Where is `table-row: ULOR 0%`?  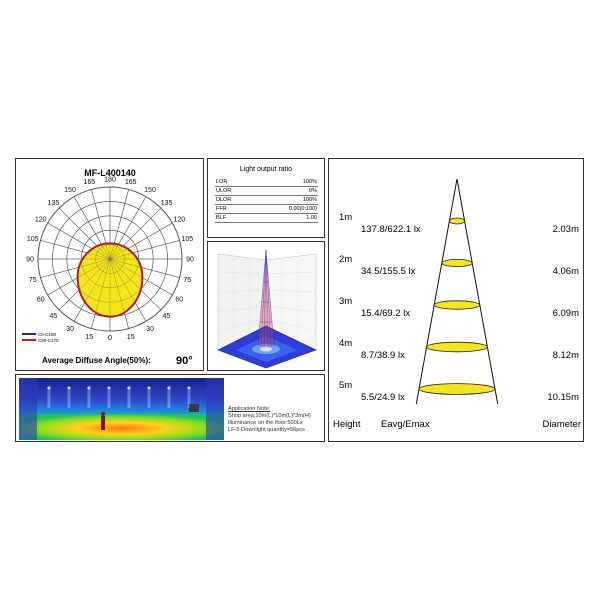 table-row: ULOR 0% is located at coordinates (266, 191).